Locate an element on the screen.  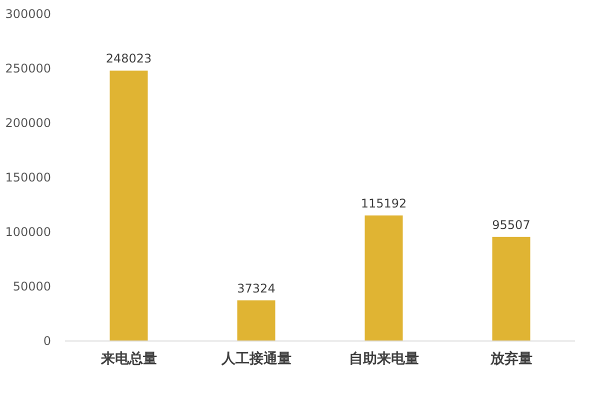
x-tick-label: 来电总量 is located at coordinates (128, 359).